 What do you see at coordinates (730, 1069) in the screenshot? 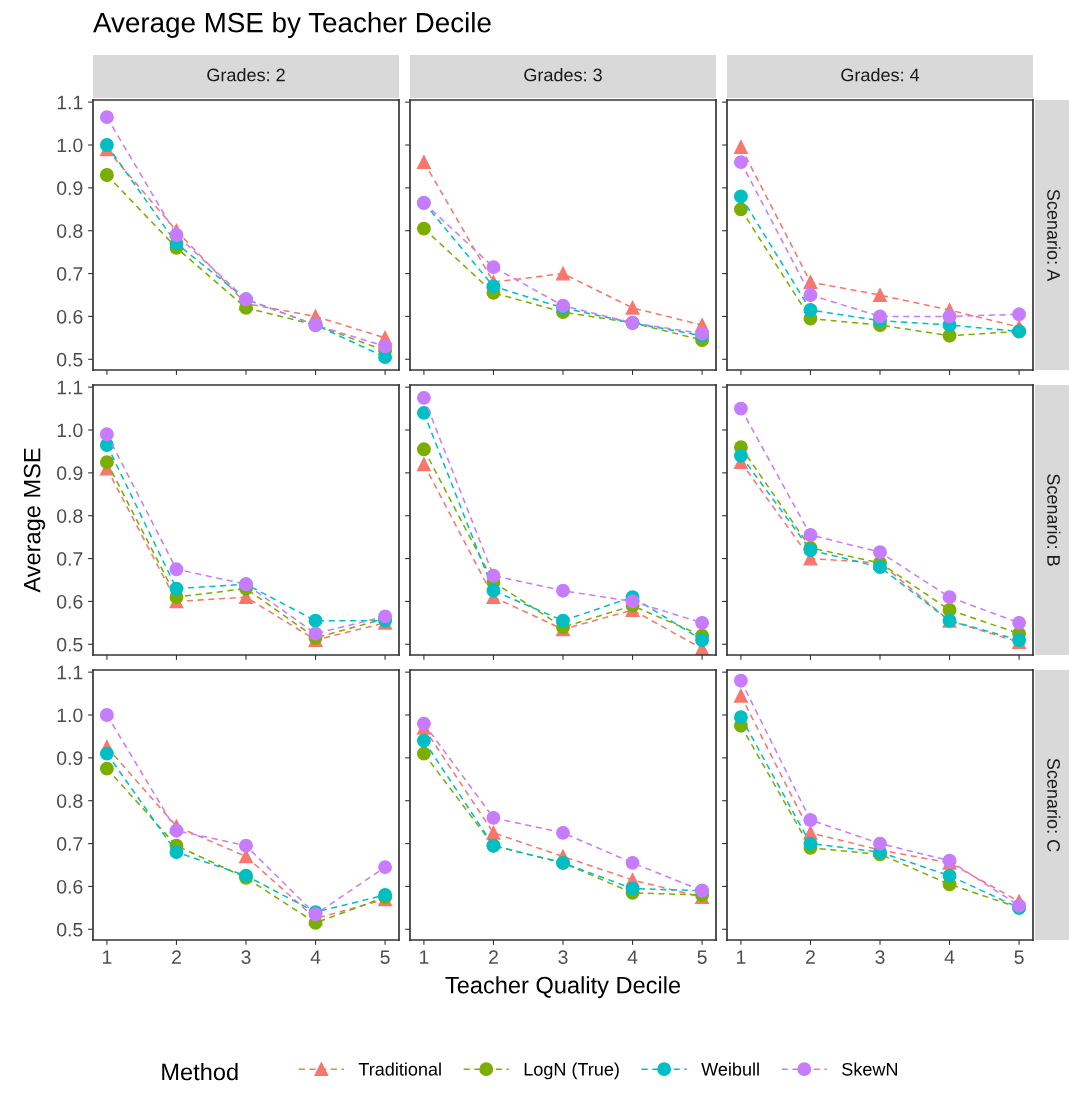
I see `legend-label: Weibull` at bounding box center [730, 1069].